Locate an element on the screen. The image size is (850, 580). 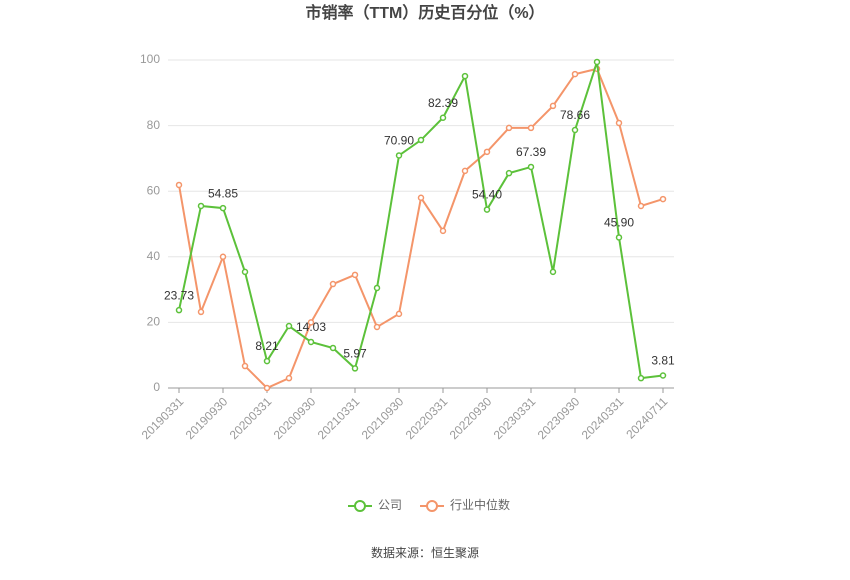
data-label: 45.90 is located at coordinates (619, 223).